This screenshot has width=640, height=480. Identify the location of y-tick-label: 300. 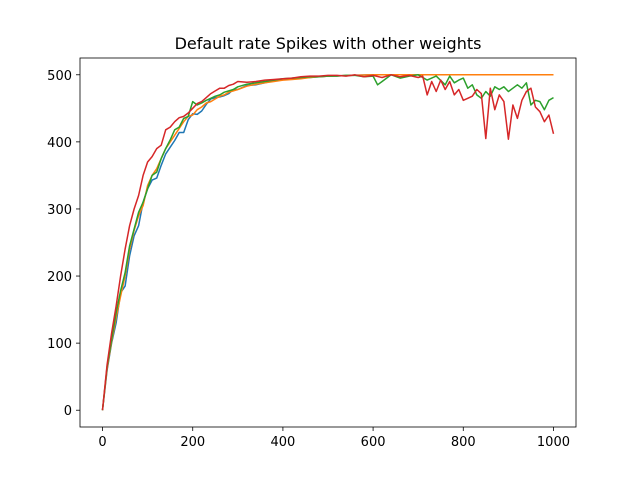
(59, 210).